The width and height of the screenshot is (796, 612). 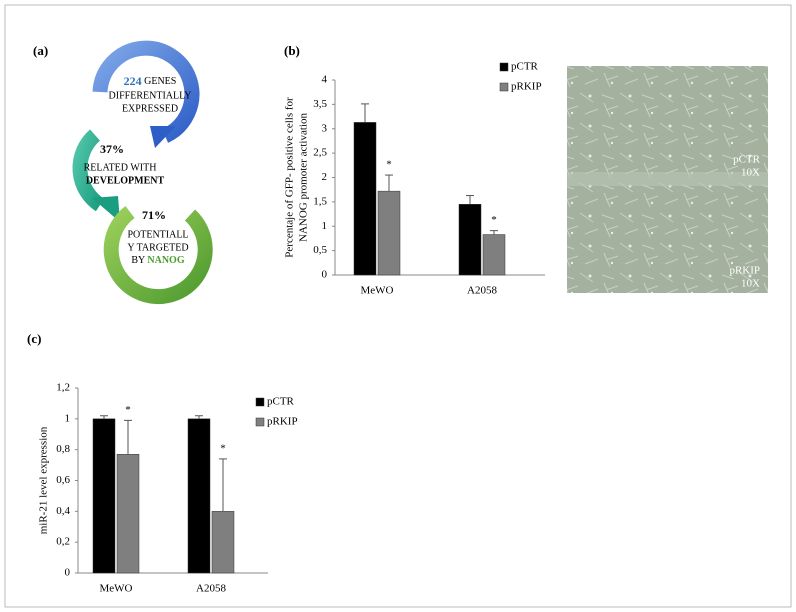 I want to click on number: 37%, so click(x=112, y=149).